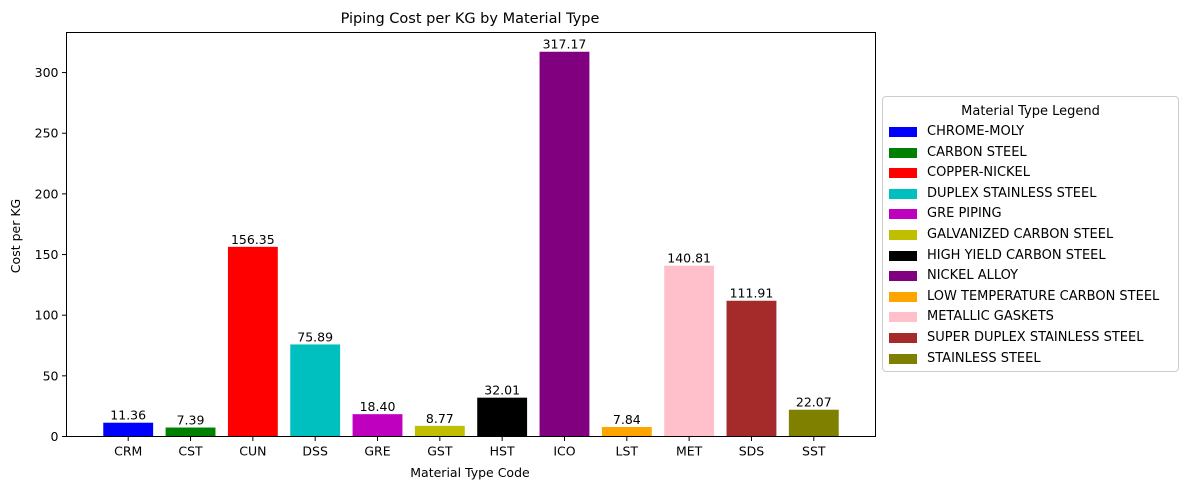 The height and width of the screenshot is (494, 1189). What do you see at coordinates (190, 432) in the screenshot?
I see `bar-cst` at bounding box center [190, 432].